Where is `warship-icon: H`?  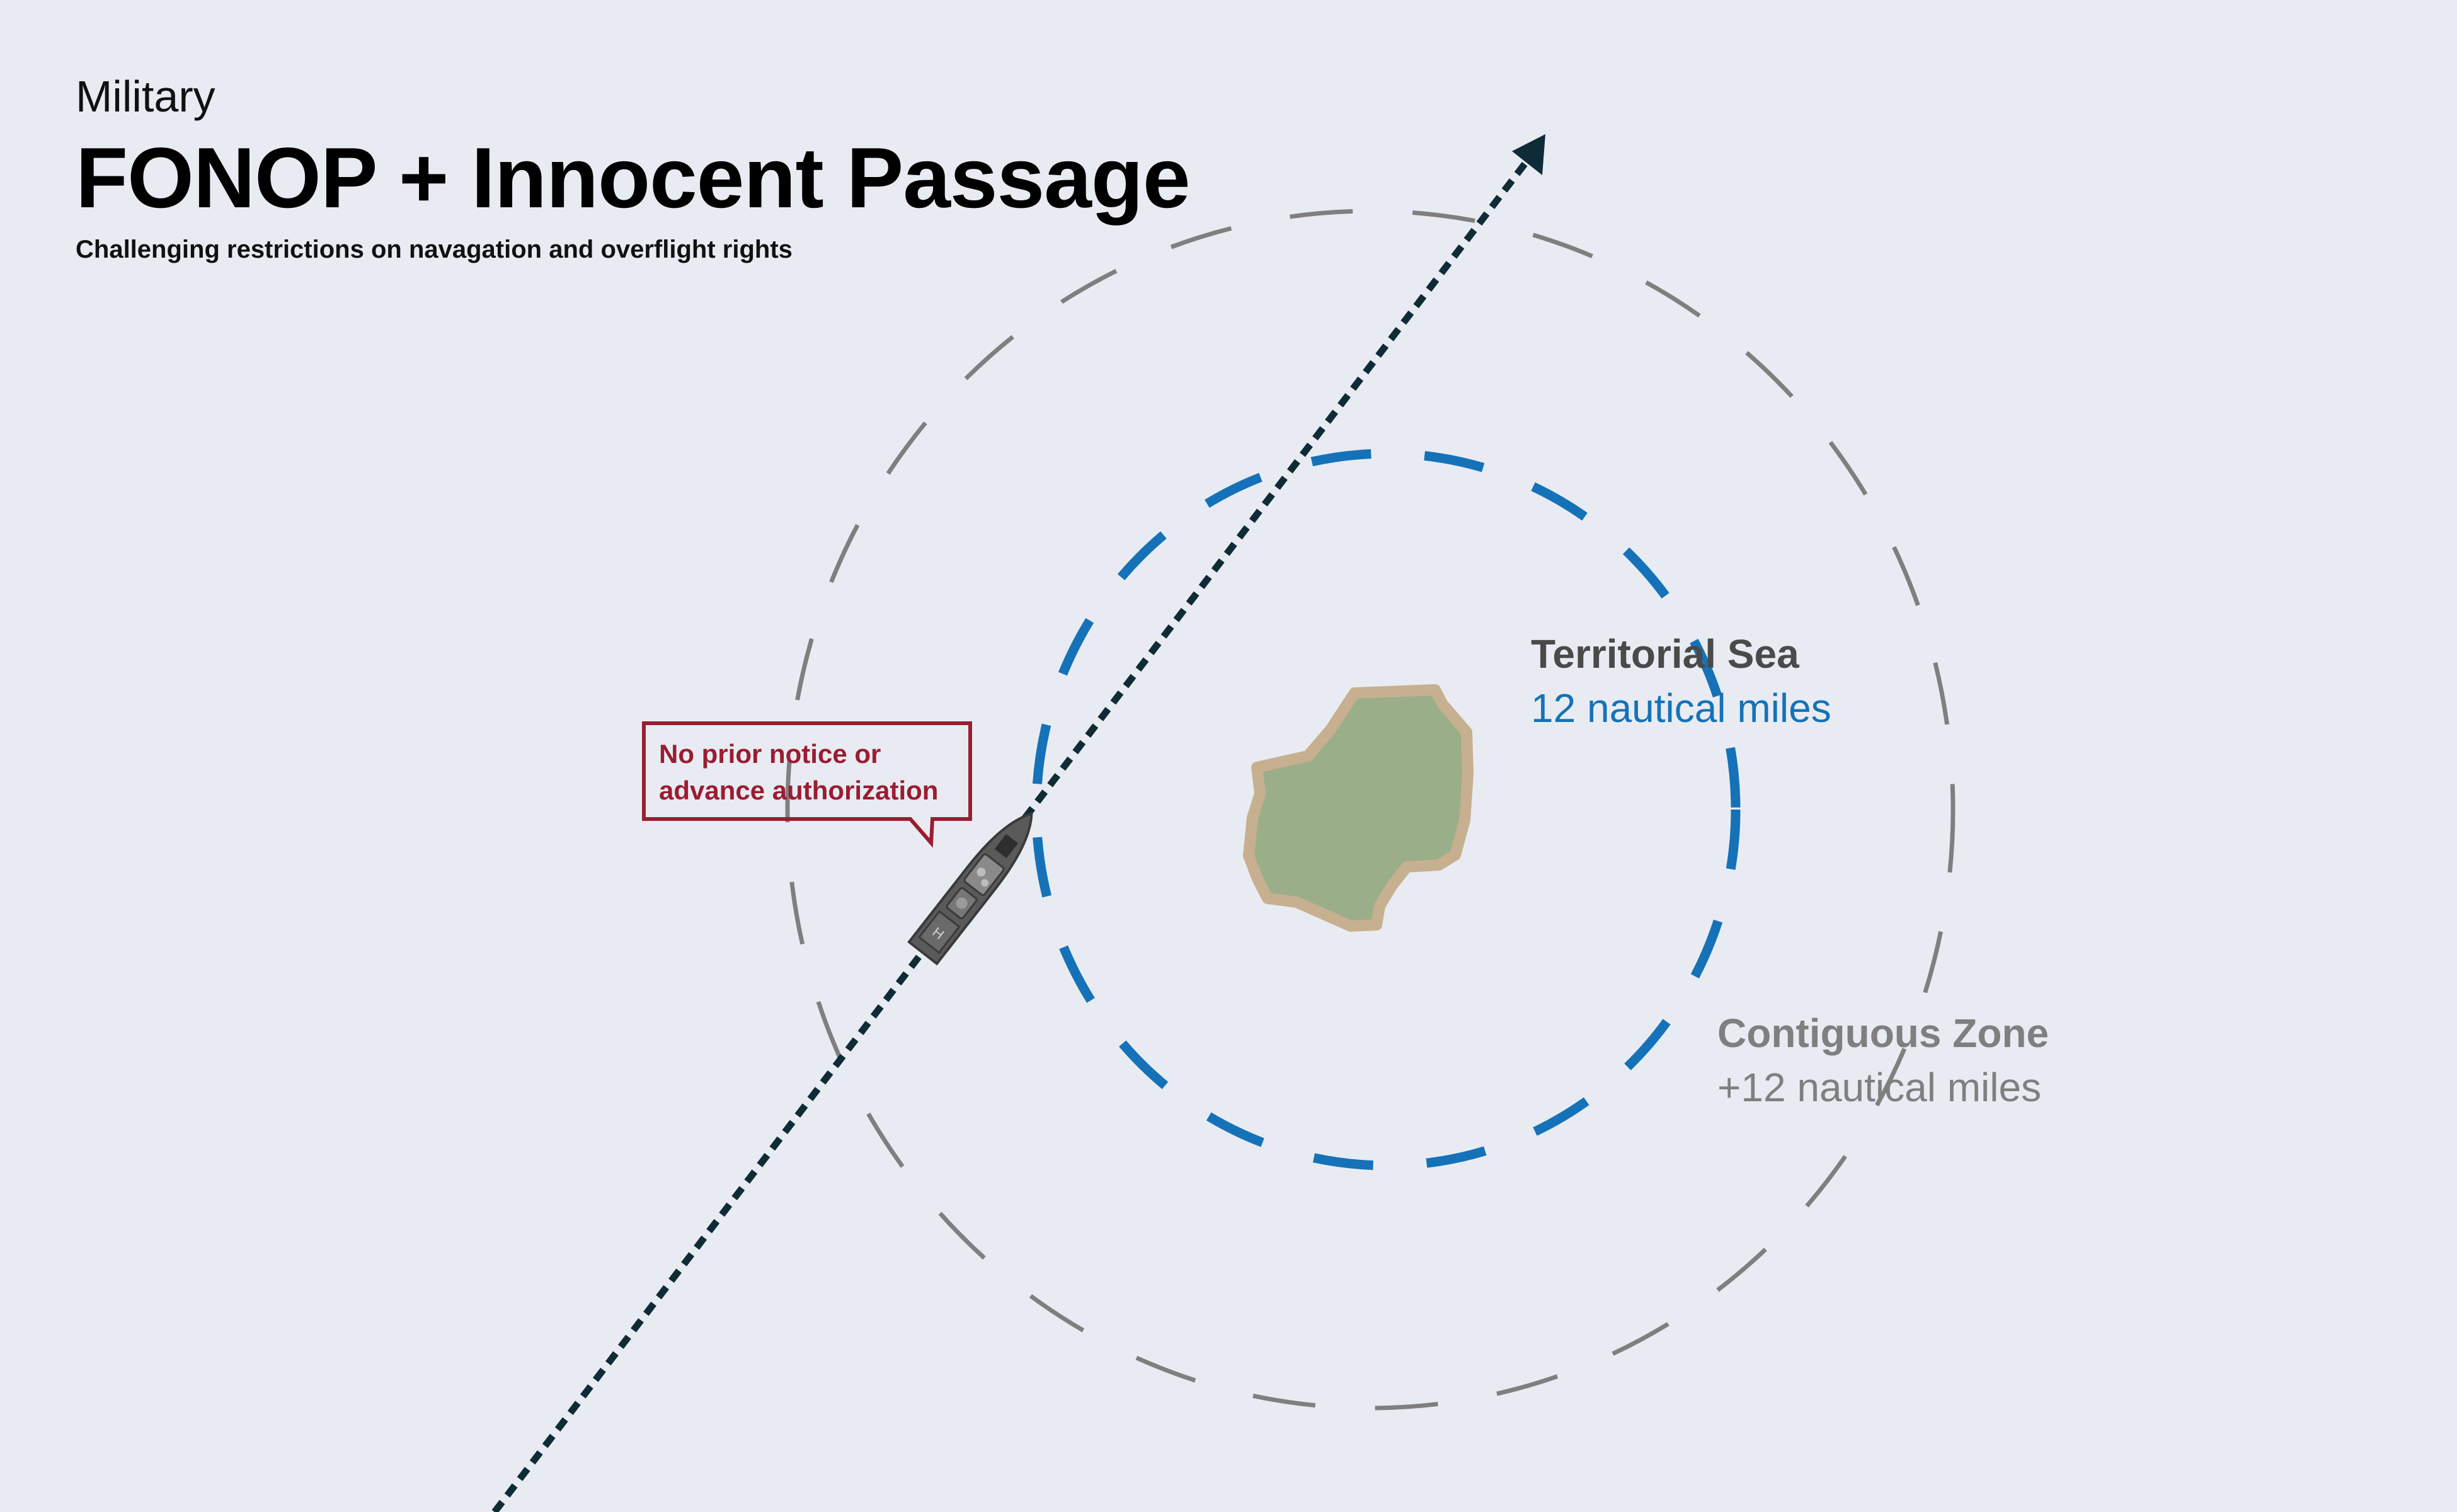
warship-icon: H is located at coordinates (970, 889).